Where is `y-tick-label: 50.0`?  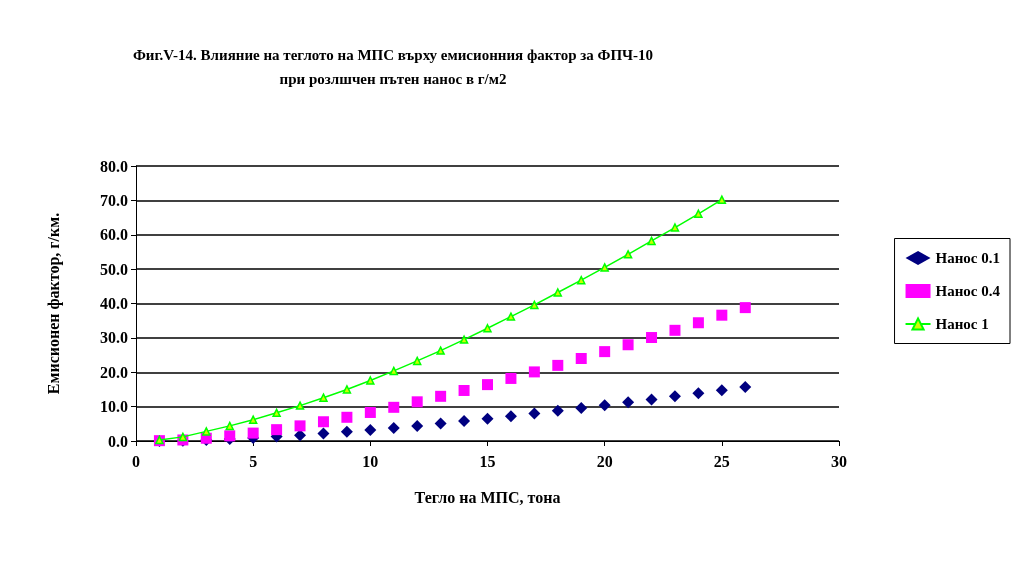
y-tick-label: 50.0 is located at coordinates (114, 269).